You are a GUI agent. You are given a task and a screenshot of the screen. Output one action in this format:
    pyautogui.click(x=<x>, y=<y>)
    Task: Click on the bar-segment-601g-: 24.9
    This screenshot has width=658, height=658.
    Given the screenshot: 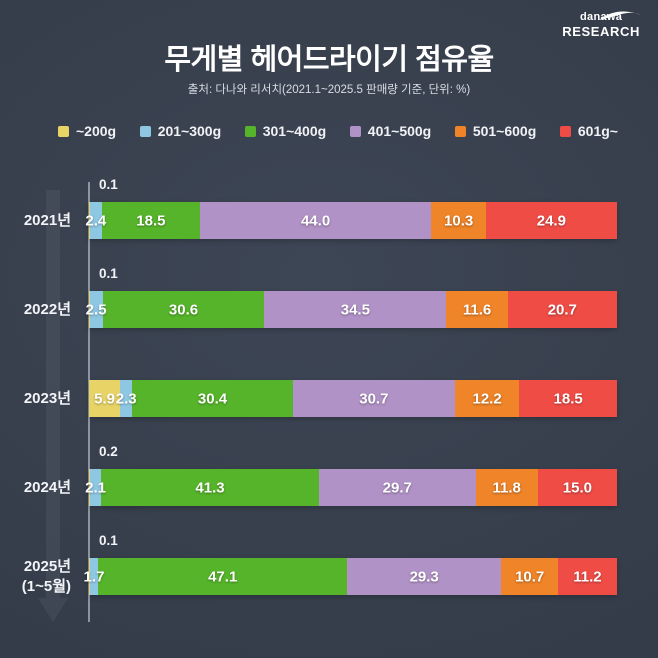 What is the action you would take?
    pyautogui.click(x=551, y=220)
    